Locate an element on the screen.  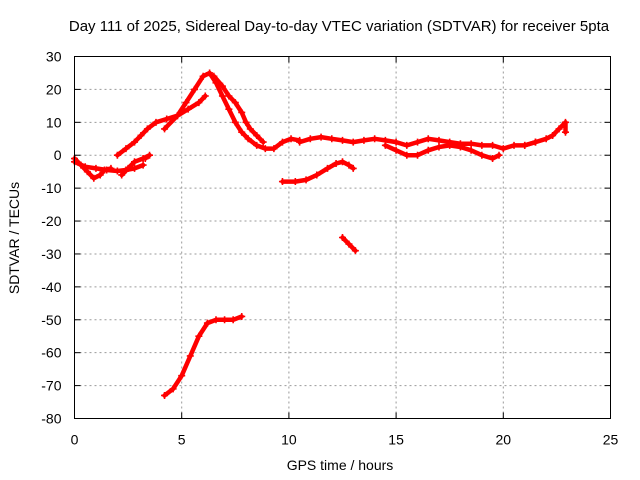
series-main-peak is located at coordinates (232, 111).